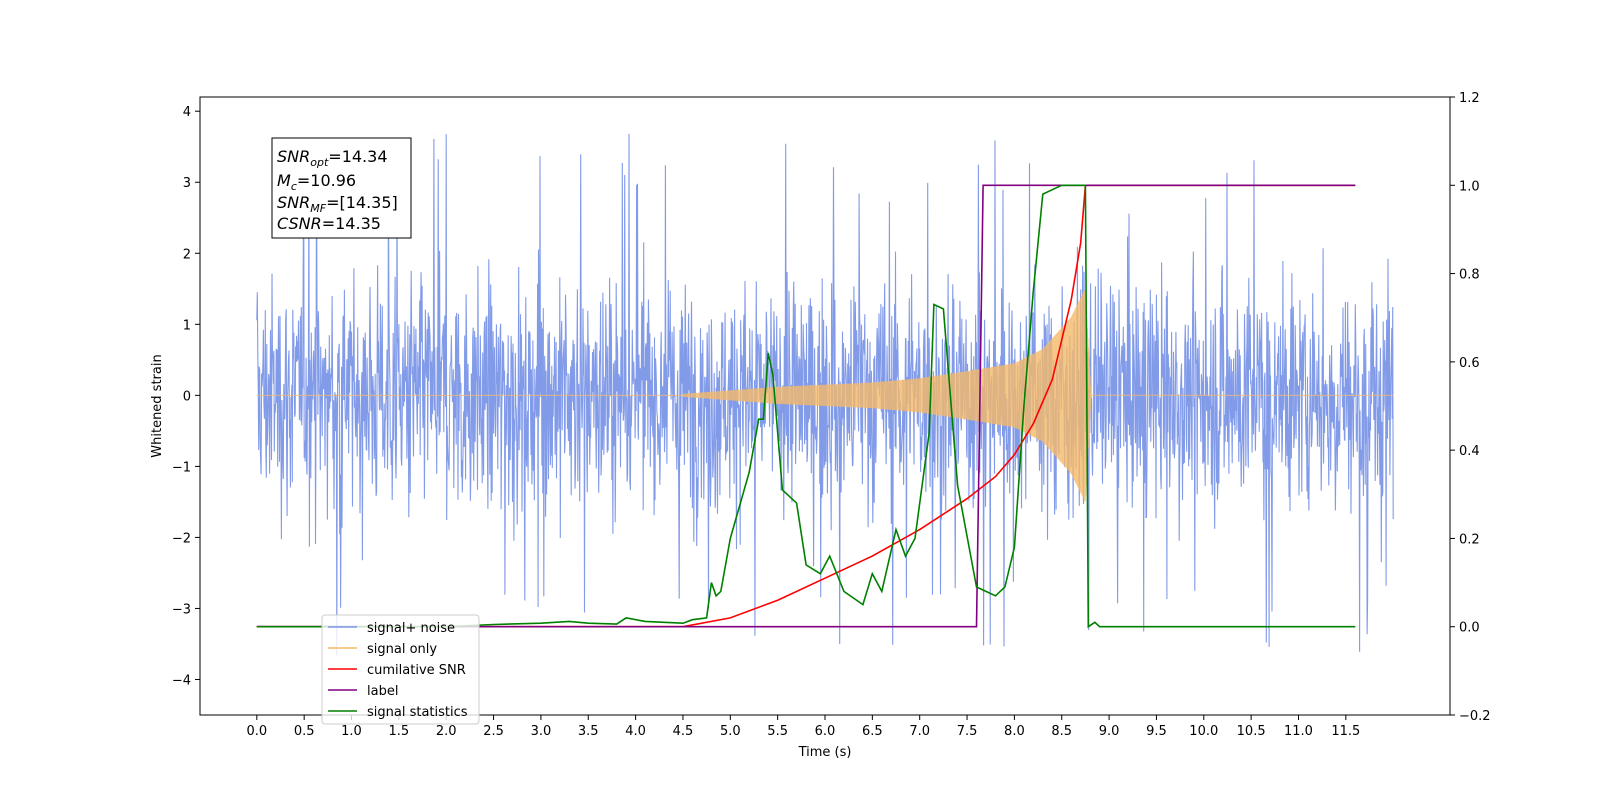 The image size is (1600, 800). Describe the element at coordinates (825, 752) in the screenshot. I see `x-axis-title: Time (s)` at that location.